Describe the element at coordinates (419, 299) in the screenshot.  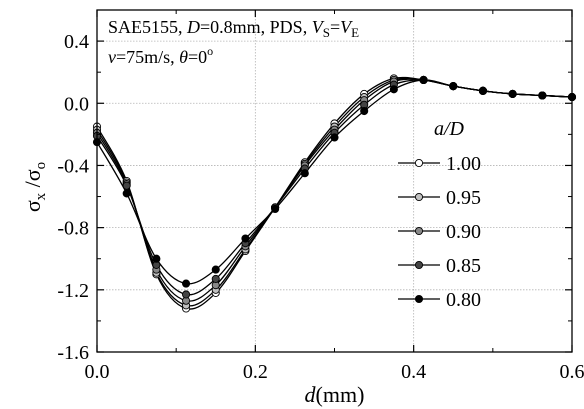
I see `legend-marker-0.80` at that location.